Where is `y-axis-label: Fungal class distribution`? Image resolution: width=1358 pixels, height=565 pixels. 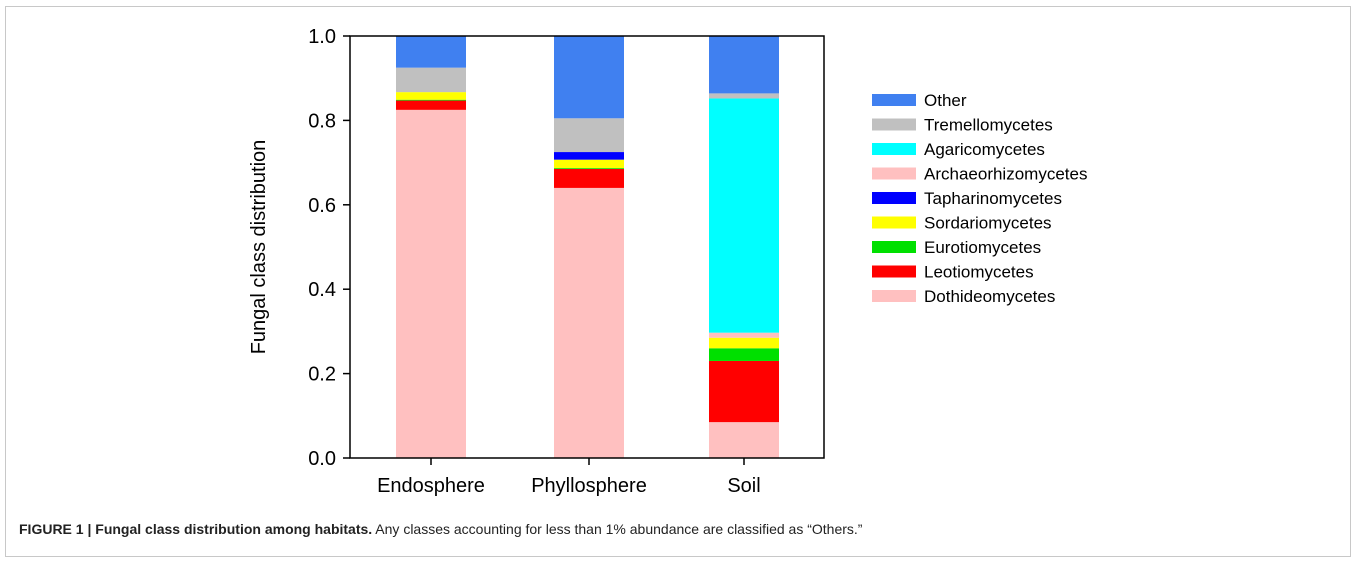
y-axis-label: Fungal class distribution is located at coordinates (259, 247).